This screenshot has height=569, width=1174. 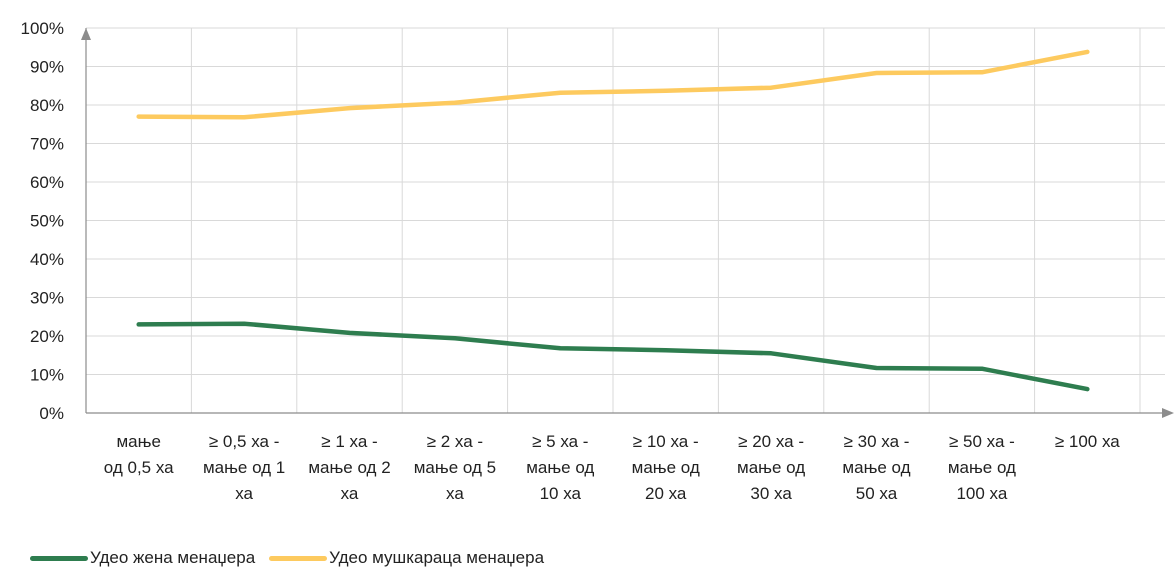 I want to click on y-axis-arrow, so click(x=86, y=34).